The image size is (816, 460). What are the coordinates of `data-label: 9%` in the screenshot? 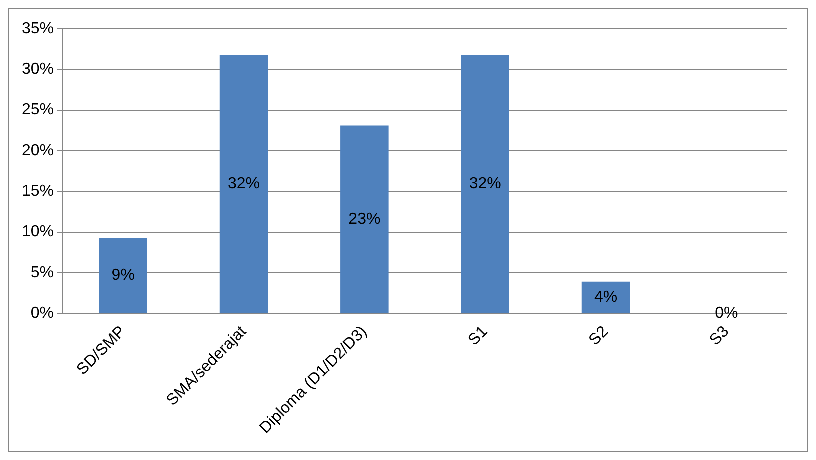 It's located at (123, 275).